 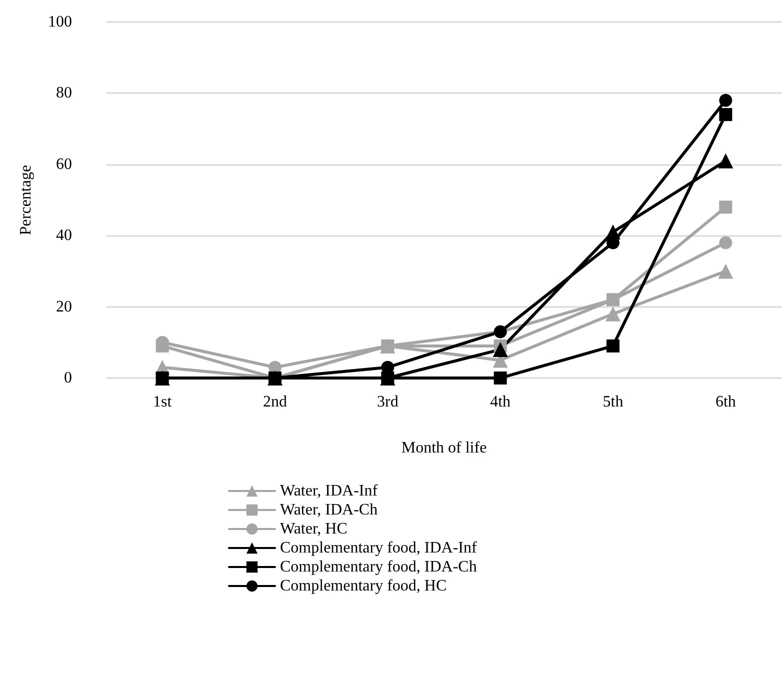 I want to click on legend-label: Complementary food, HC, so click(x=363, y=586).